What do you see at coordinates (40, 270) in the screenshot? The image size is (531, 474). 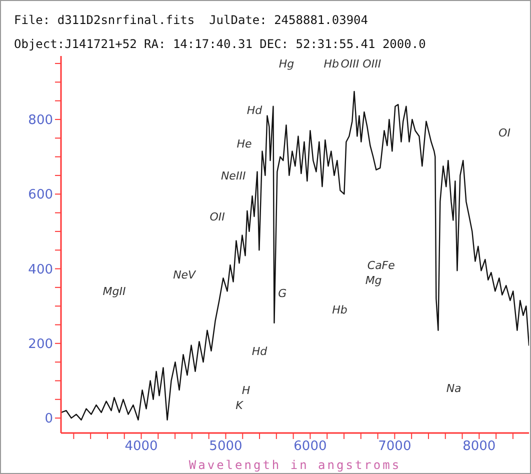 I see `y-tick-label: 400` at bounding box center [40, 270].